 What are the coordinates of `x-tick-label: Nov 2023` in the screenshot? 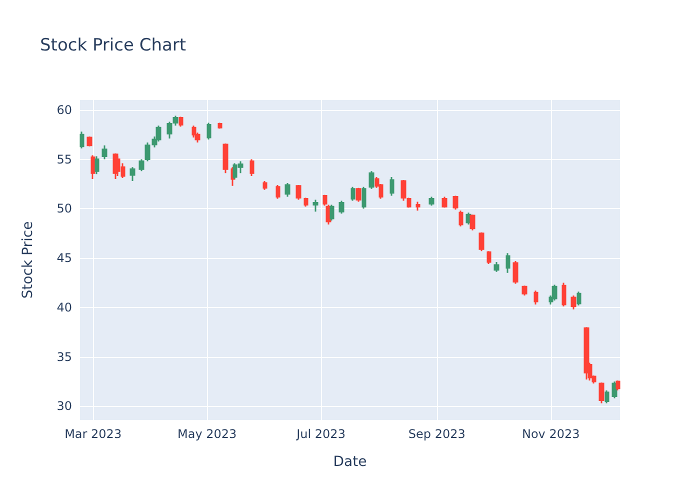 It's located at (551, 434).